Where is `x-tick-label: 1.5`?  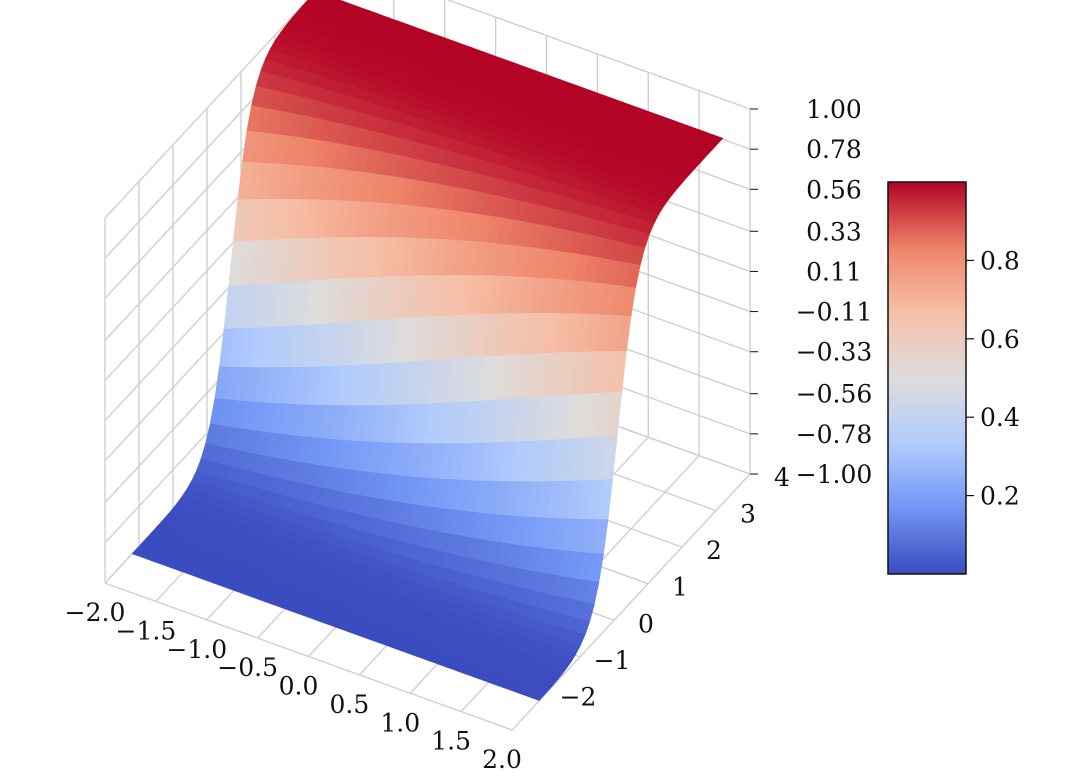 x-tick-label: 1.5 is located at coordinates (451, 741).